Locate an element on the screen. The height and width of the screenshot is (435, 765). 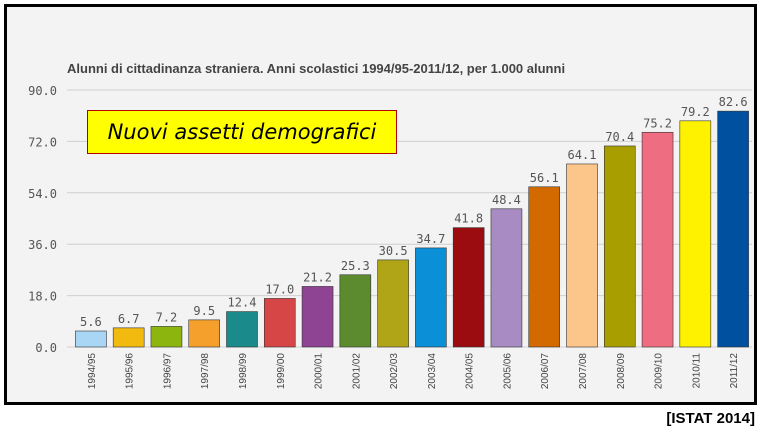
y-tick-label: 54.0 is located at coordinates (42, 194).